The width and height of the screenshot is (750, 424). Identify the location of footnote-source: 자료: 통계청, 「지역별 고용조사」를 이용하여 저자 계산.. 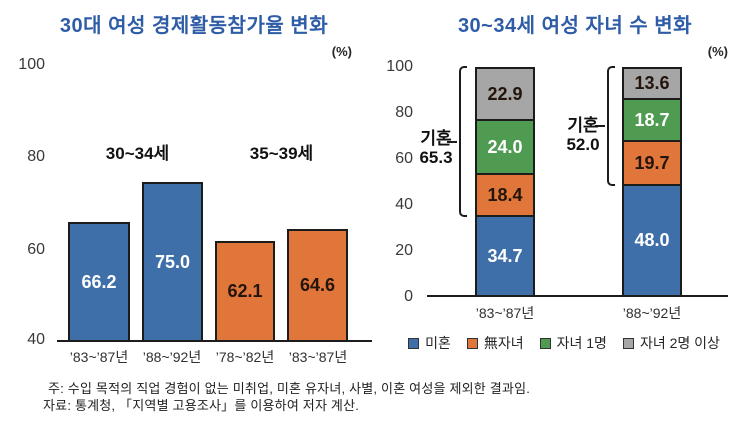
(201, 405).